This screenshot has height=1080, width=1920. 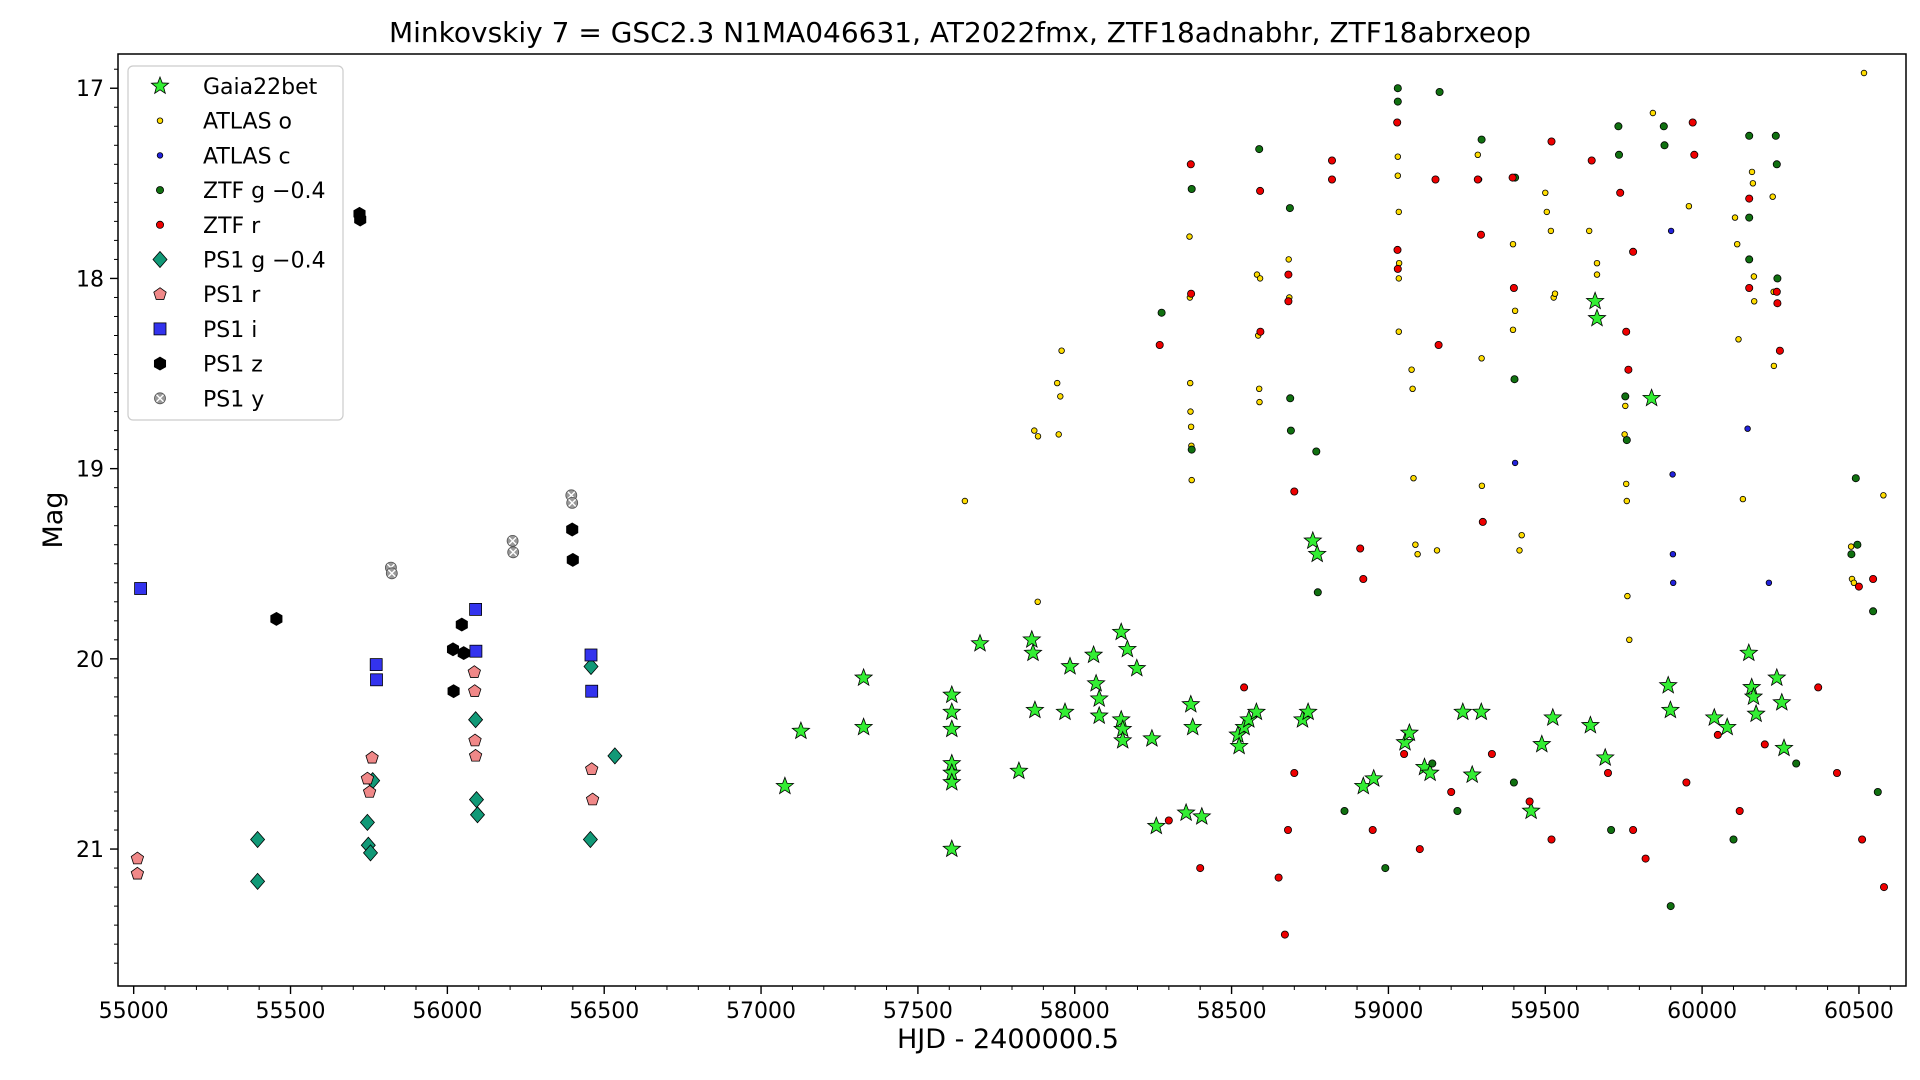 What do you see at coordinates (264, 261) in the screenshot?
I see `legend-label: PS1 g −0.4` at bounding box center [264, 261].